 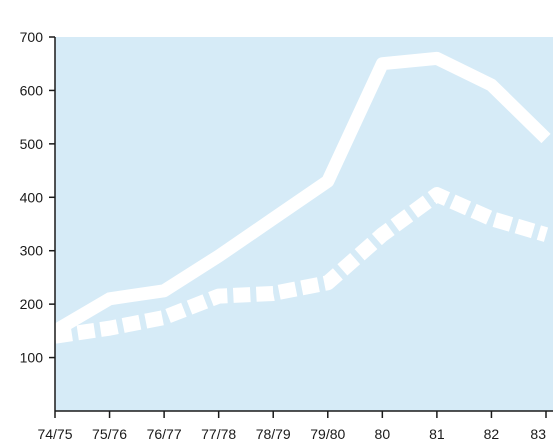 I want to click on y-tick-label: 700, so click(x=32, y=37).